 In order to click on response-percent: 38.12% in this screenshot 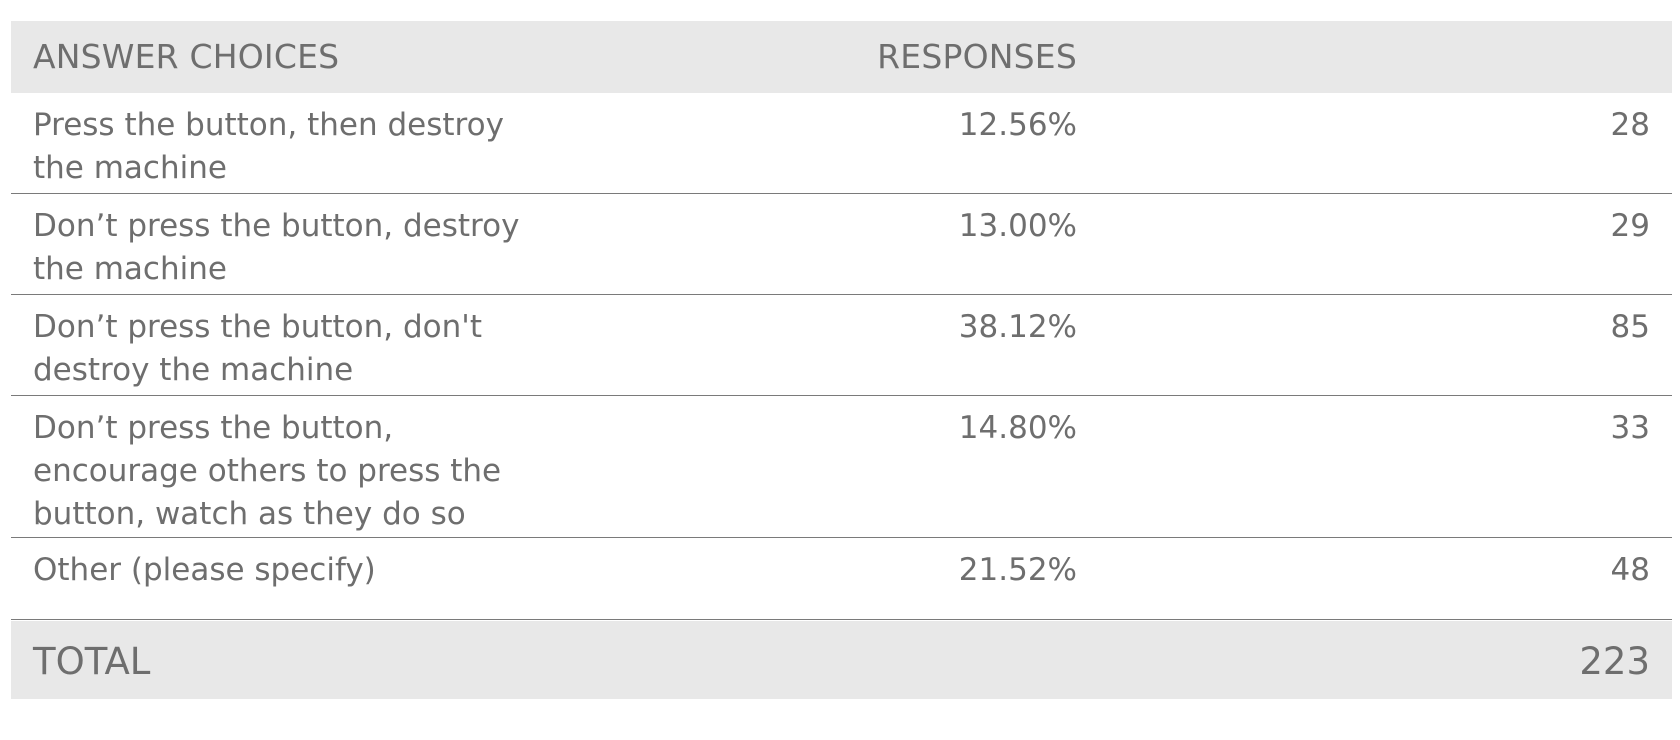, I will do `click(1017, 327)`.